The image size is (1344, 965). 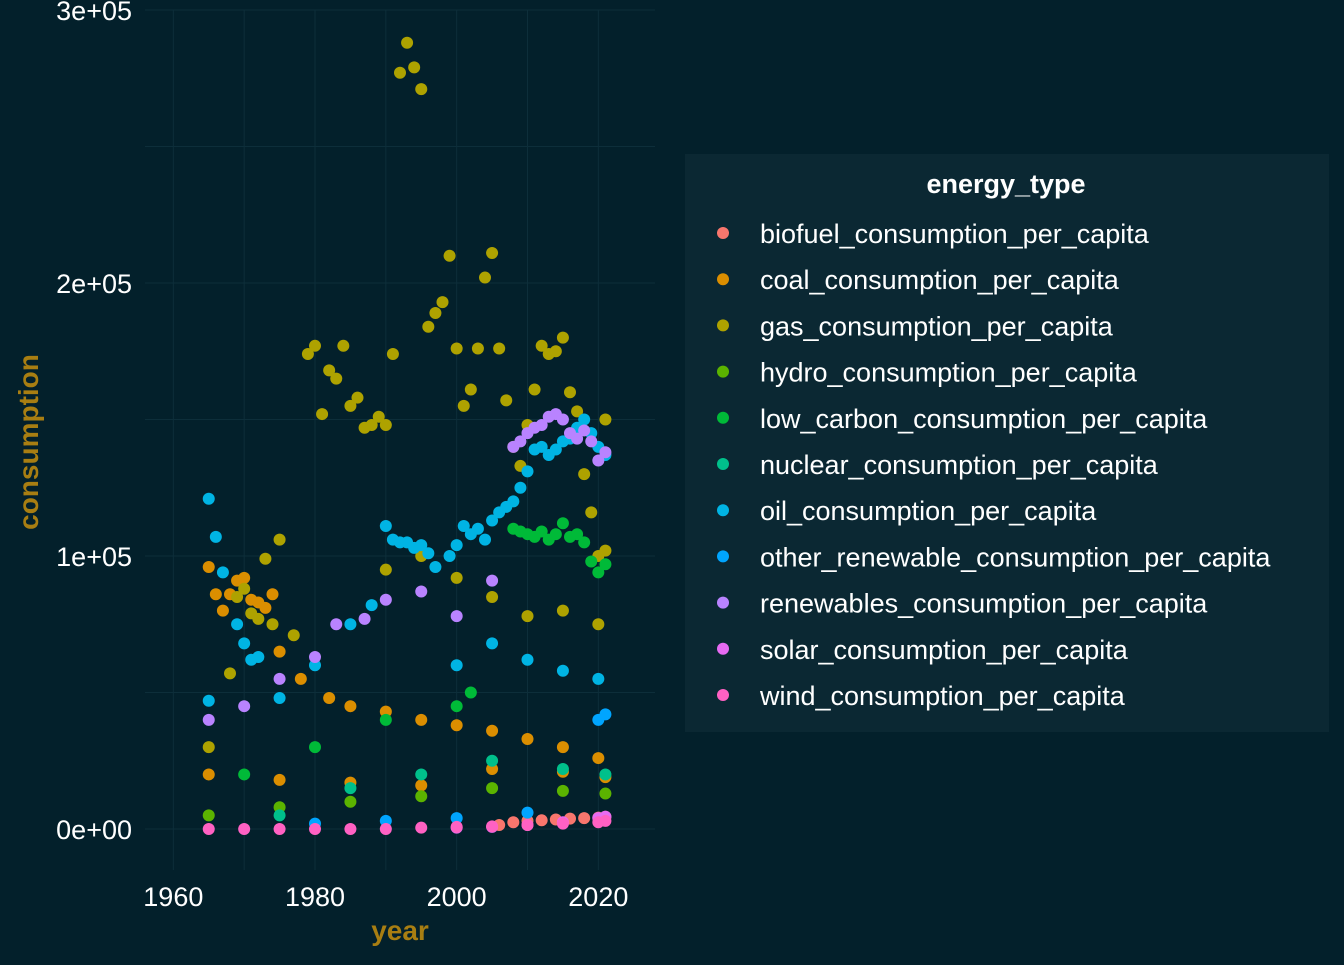 What do you see at coordinates (984, 419) in the screenshot?
I see `legend-label: low_carbon_consumption_per_capita` at bounding box center [984, 419].